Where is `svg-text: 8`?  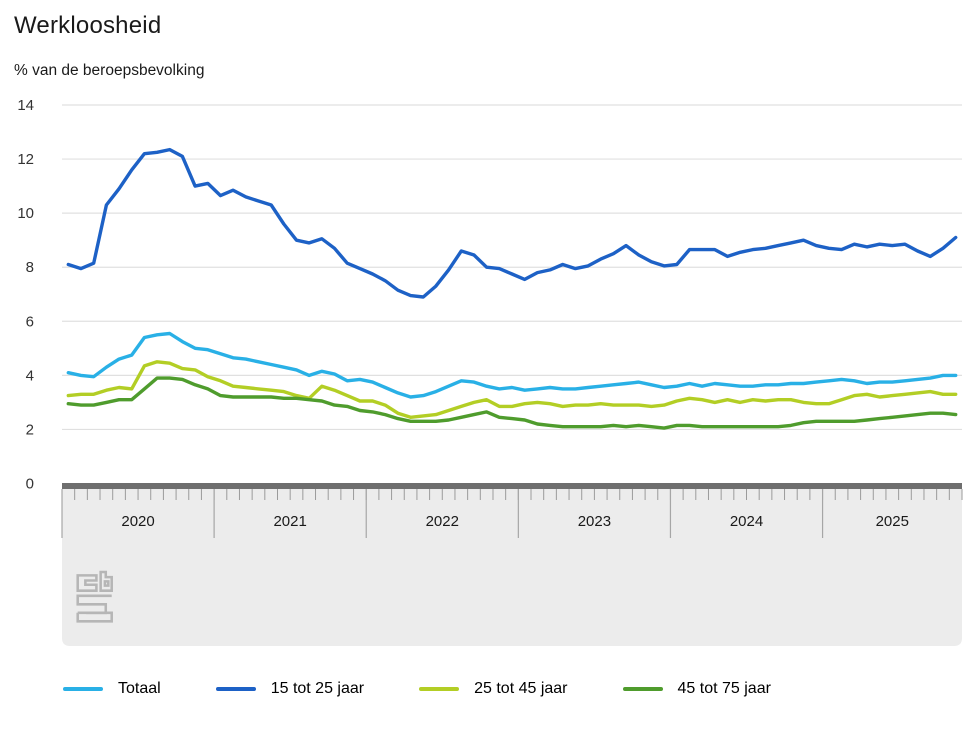 svg-text: 8 is located at coordinates (30, 267).